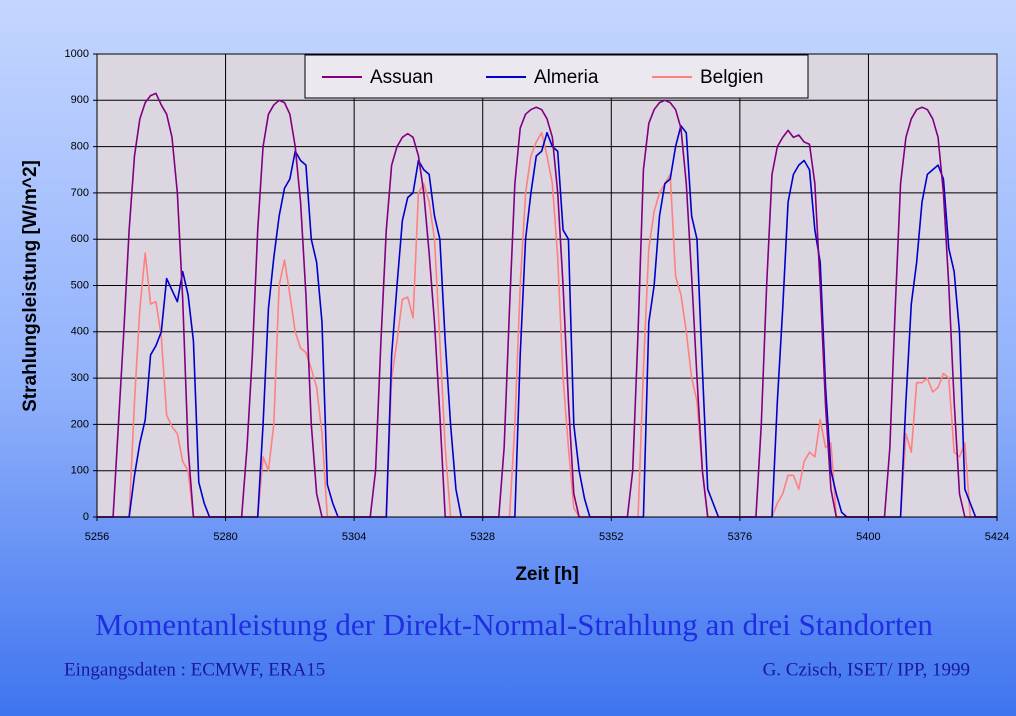  Describe the element at coordinates (80, 239) in the screenshot. I see `y-tick-label: 600` at that location.